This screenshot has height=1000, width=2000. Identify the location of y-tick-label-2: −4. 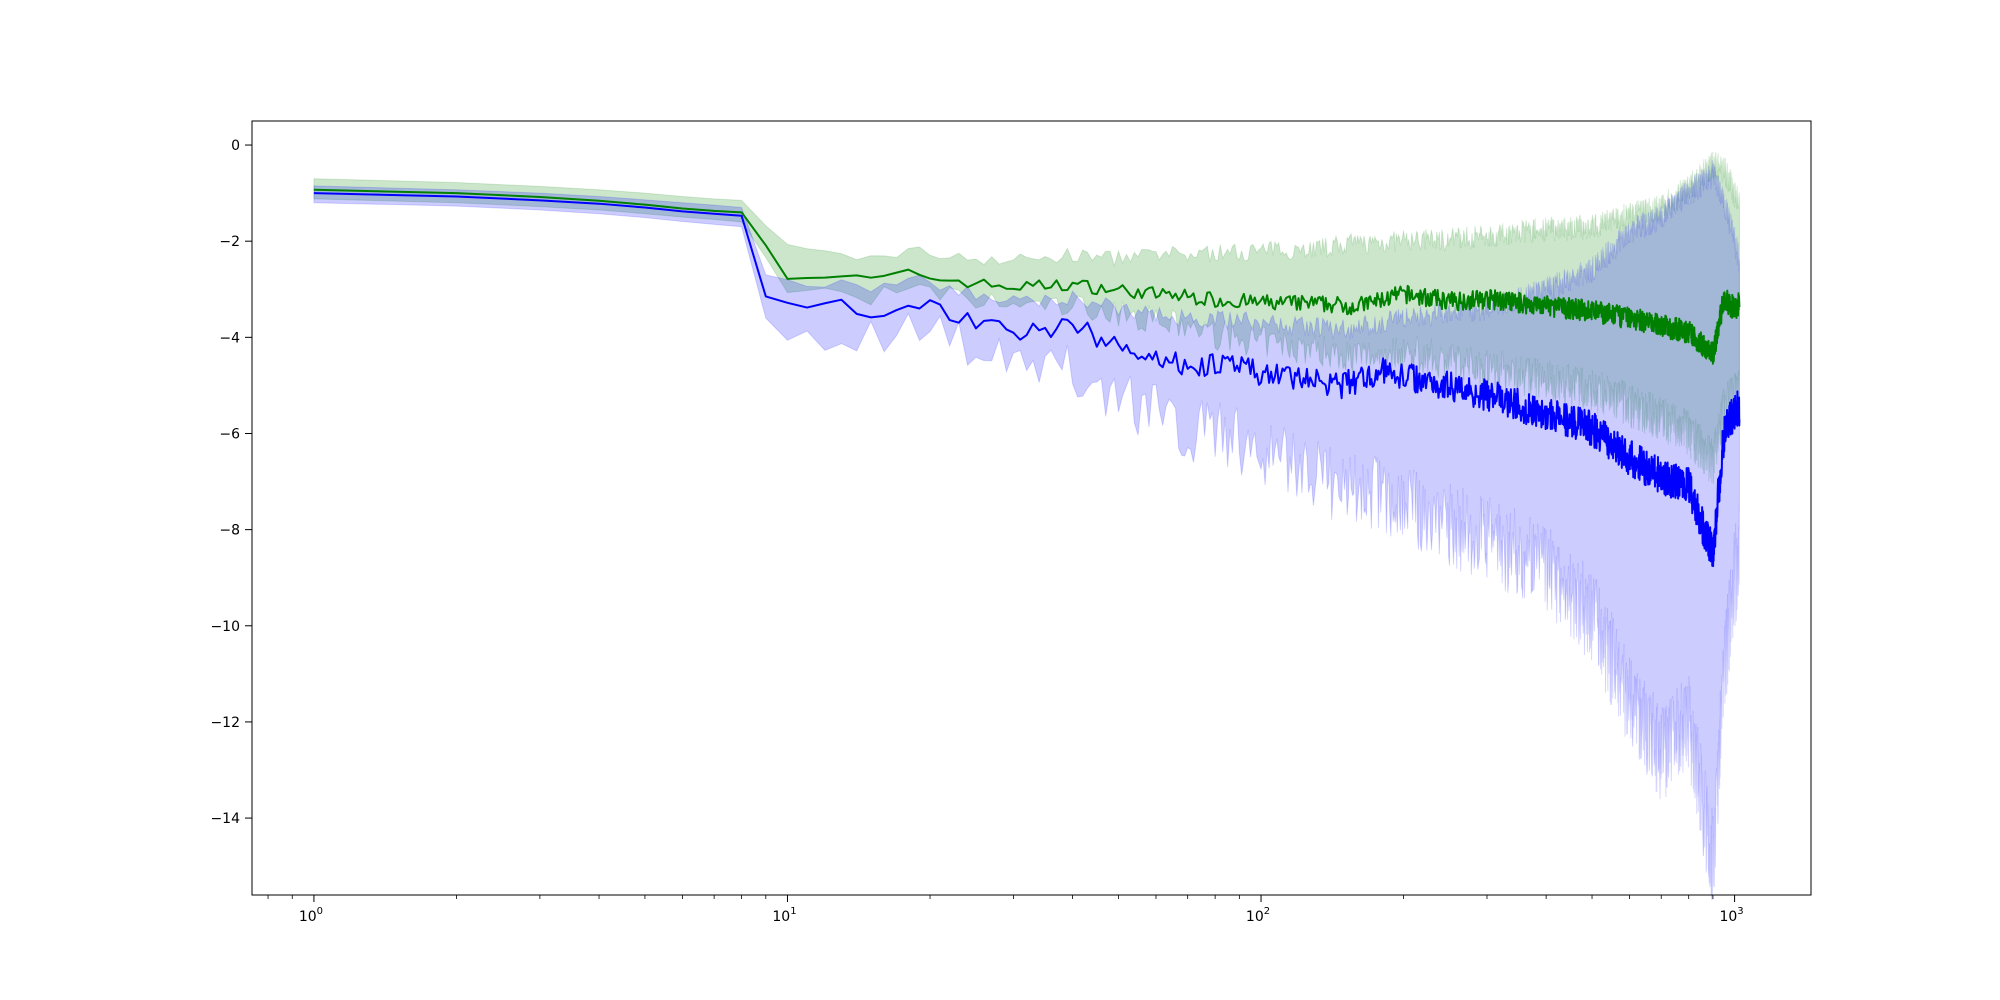
(229, 338).